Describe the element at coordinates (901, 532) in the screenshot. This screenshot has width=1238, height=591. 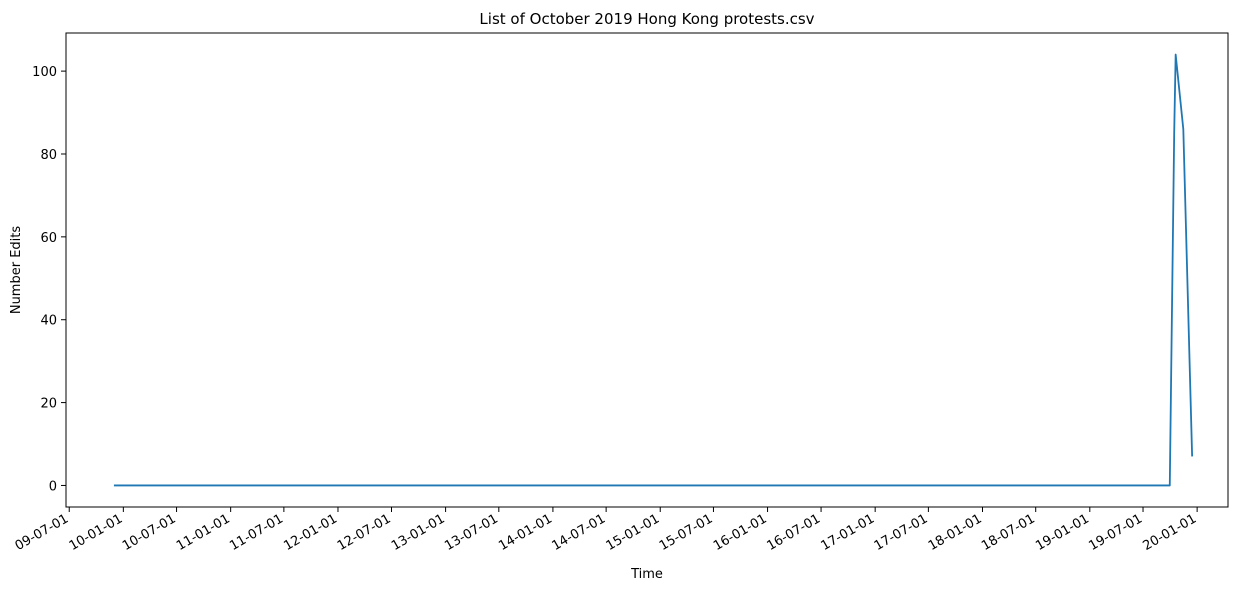
I see `x-tick-label: 17-07-01` at that location.